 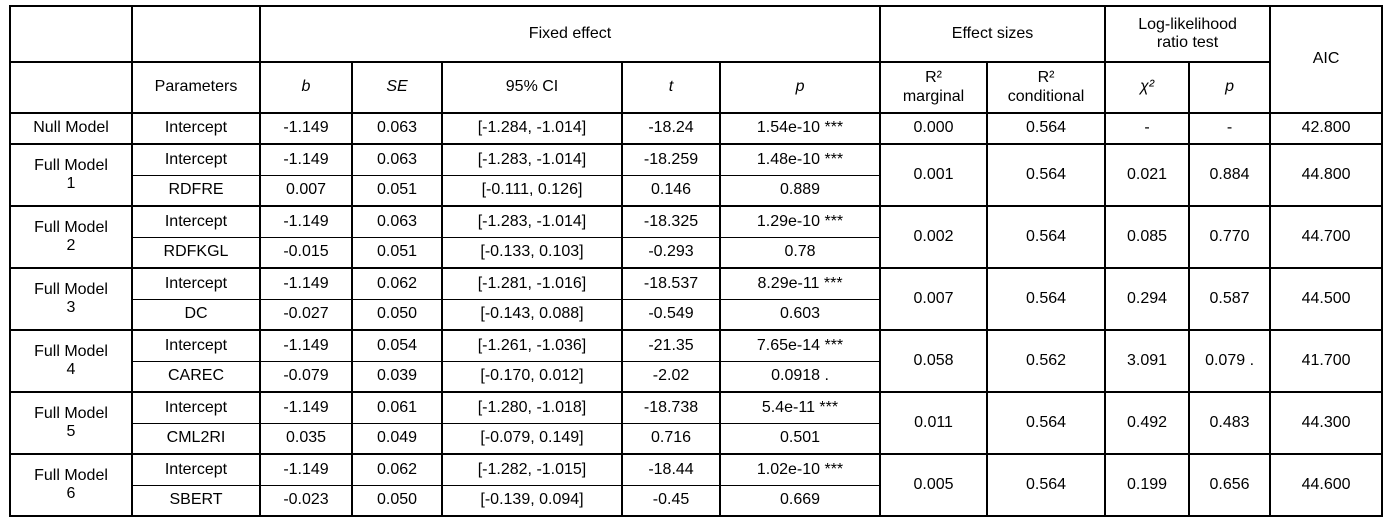 I want to click on cell-ci: [-1.261, -1.036], so click(x=532, y=345).